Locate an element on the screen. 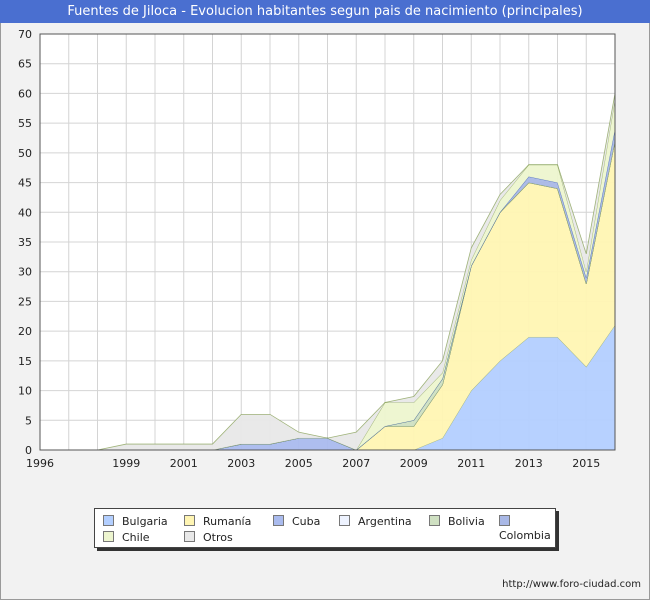  legend-item-colombia: Colombia is located at coordinates (527, 528).